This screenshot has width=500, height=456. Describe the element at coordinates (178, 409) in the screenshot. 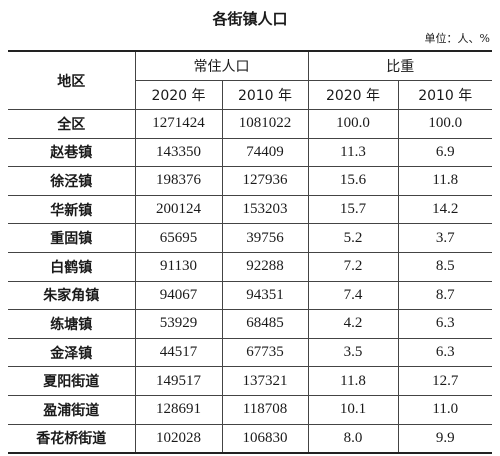

I see `value-cell: 128691` at that location.